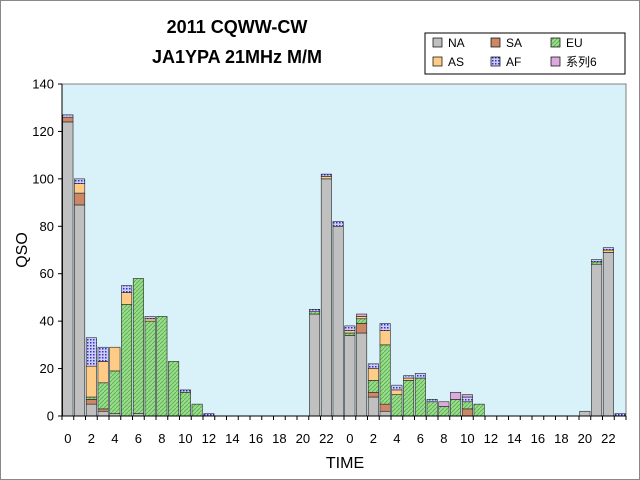 This screenshot has height=480, width=640. I want to click on x-tick-label: 8, so click(161, 438).